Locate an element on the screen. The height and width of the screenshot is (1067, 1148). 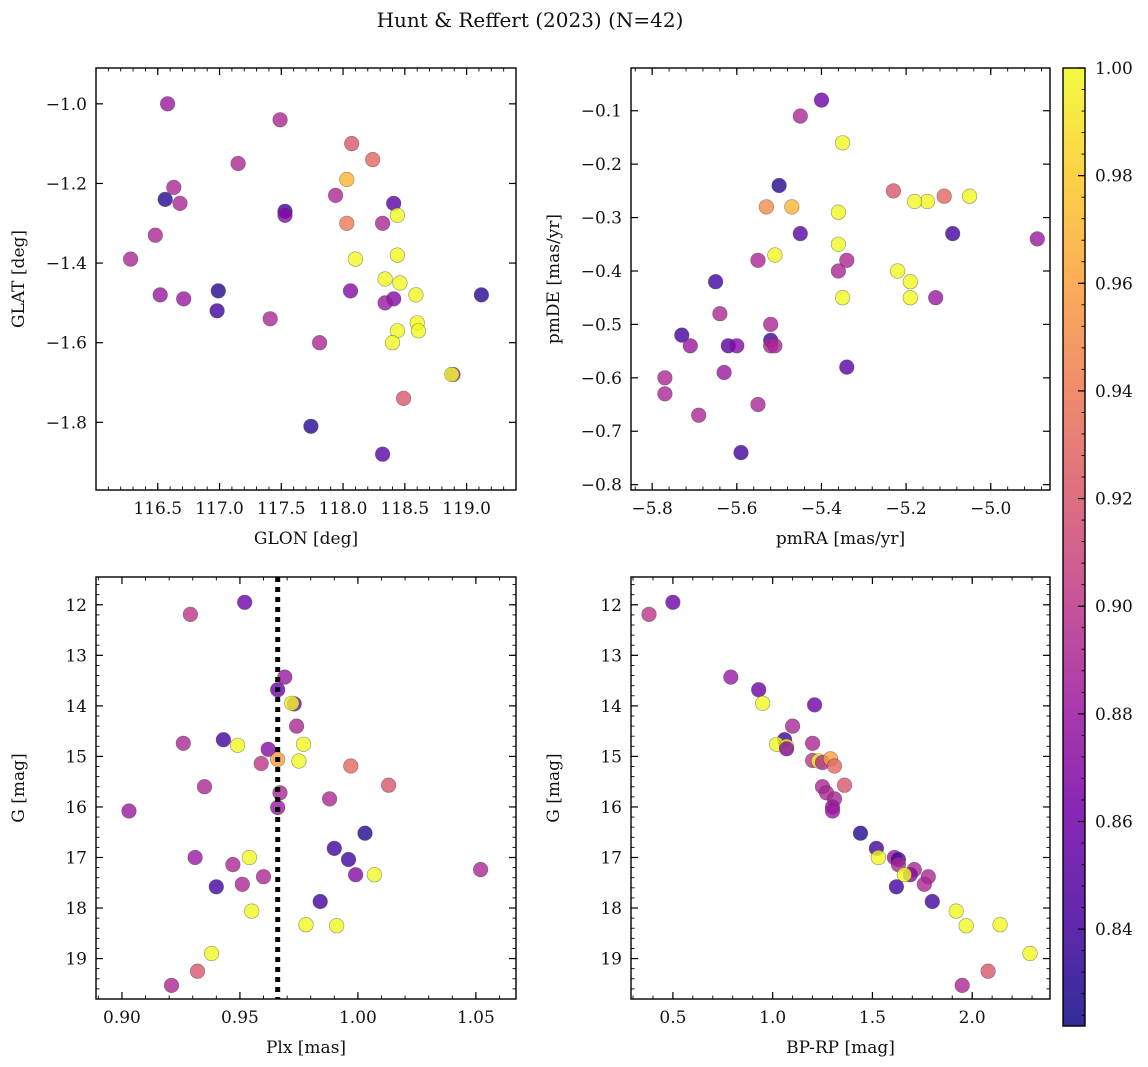
x-tick-label: 118.5 is located at coordinates (404, 509).